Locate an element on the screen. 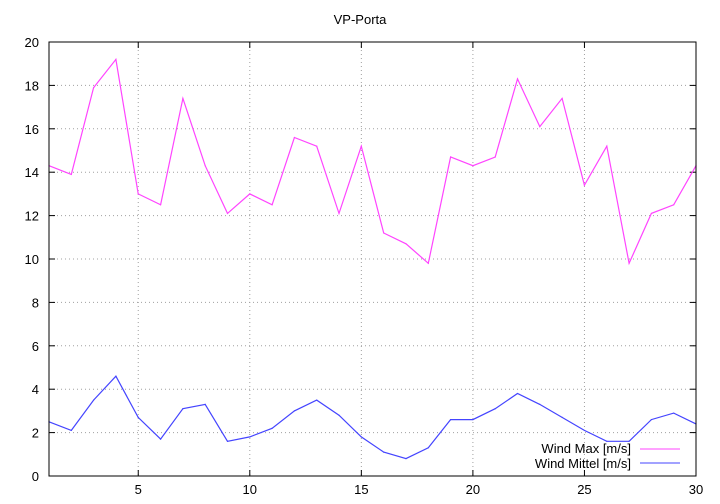 This screenshot has width=720, height=504. y-tick-label: 10 is located at coordinates (32, 259).